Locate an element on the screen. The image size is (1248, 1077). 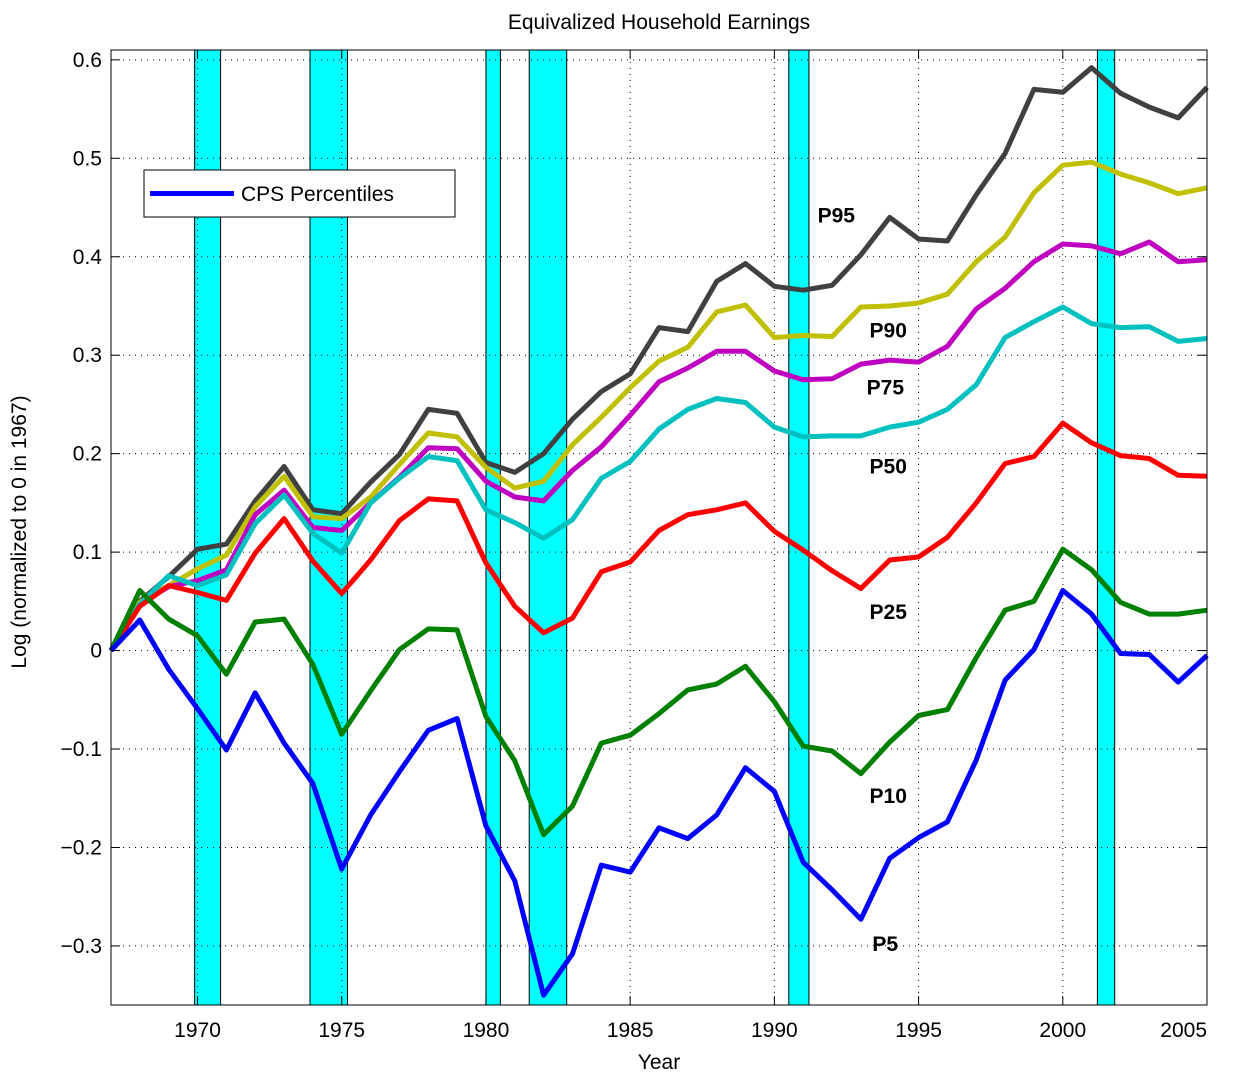
series-labels: P95 P90 P75 P50 P25 P10 P5 is located at coordinates (863, 580).